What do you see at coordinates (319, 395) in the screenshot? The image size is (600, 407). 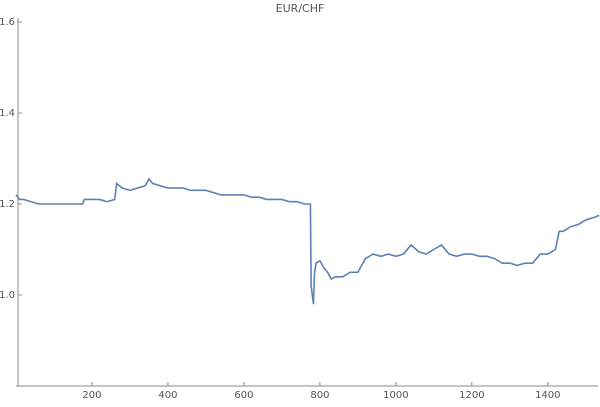 I see `x-tick-label: 800` at bounding box center [319, 395].